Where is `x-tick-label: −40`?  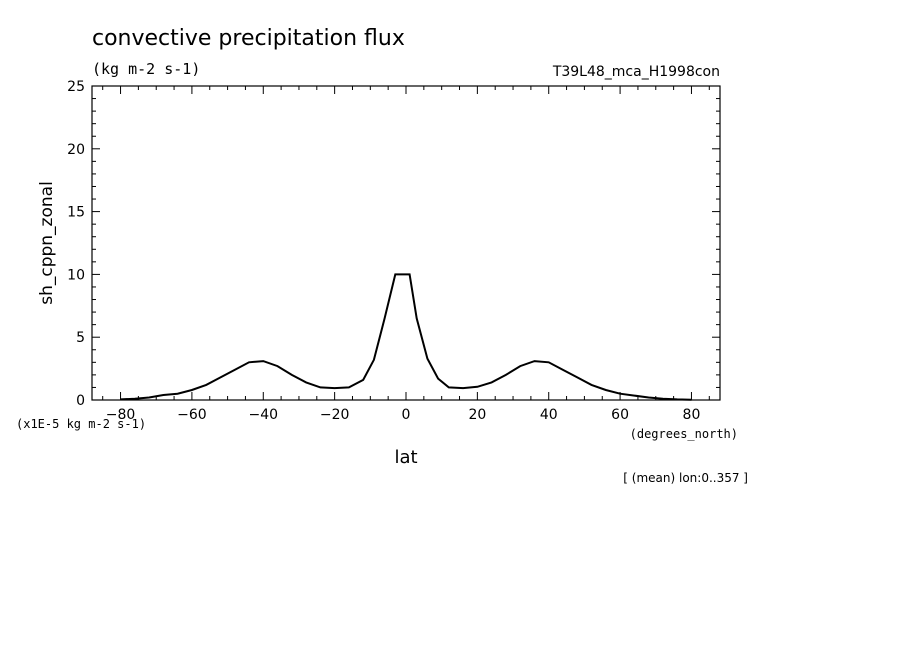
x-tick-label: −40 is located at coordinates (263, 415).